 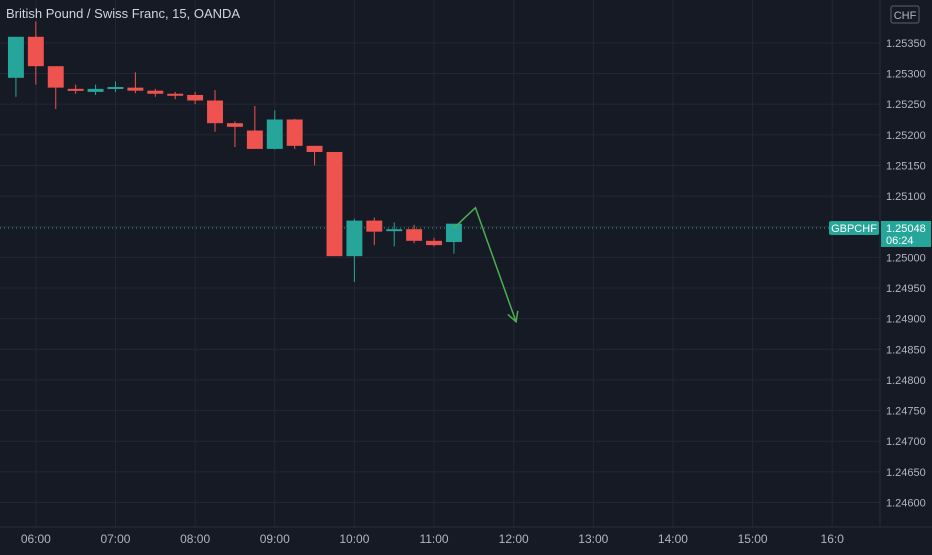 I want to click on currency-badge: CHF, so click(x=905, y=14).